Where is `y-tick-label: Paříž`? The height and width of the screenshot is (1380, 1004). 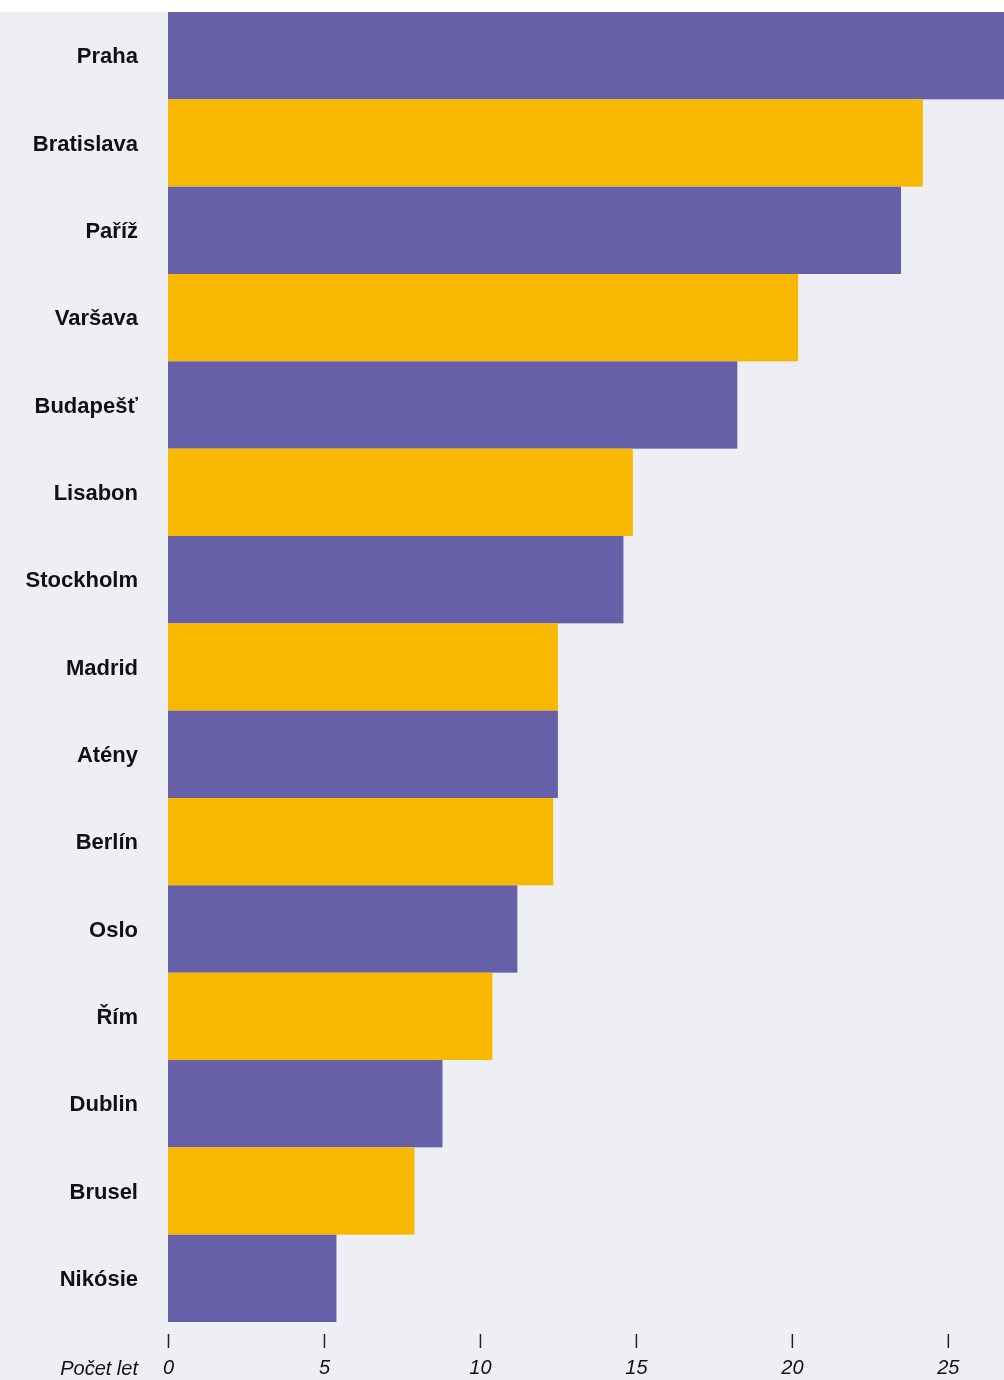
y-tick-label: Paříž is located at coordinates (111, 231).